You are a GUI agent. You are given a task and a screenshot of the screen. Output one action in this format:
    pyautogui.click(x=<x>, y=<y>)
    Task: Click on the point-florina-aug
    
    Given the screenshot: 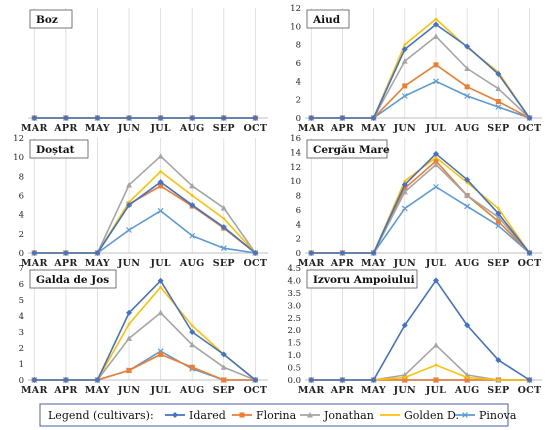 What is the action you would take?
    pyautogui.click(x=192, y=367)
    